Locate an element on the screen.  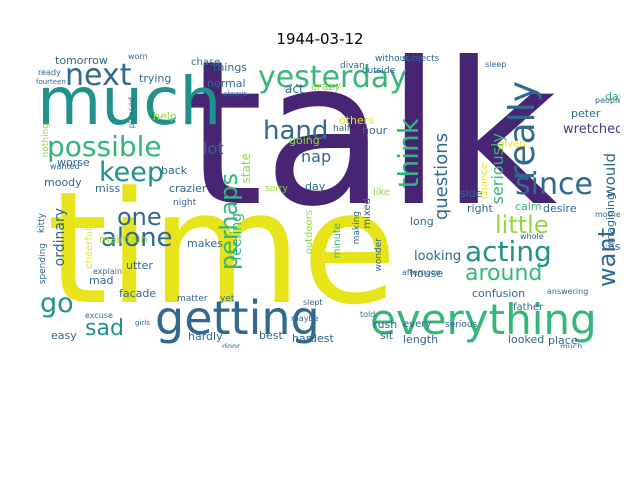
cloud-word: would is located at coordinates (610, 175).